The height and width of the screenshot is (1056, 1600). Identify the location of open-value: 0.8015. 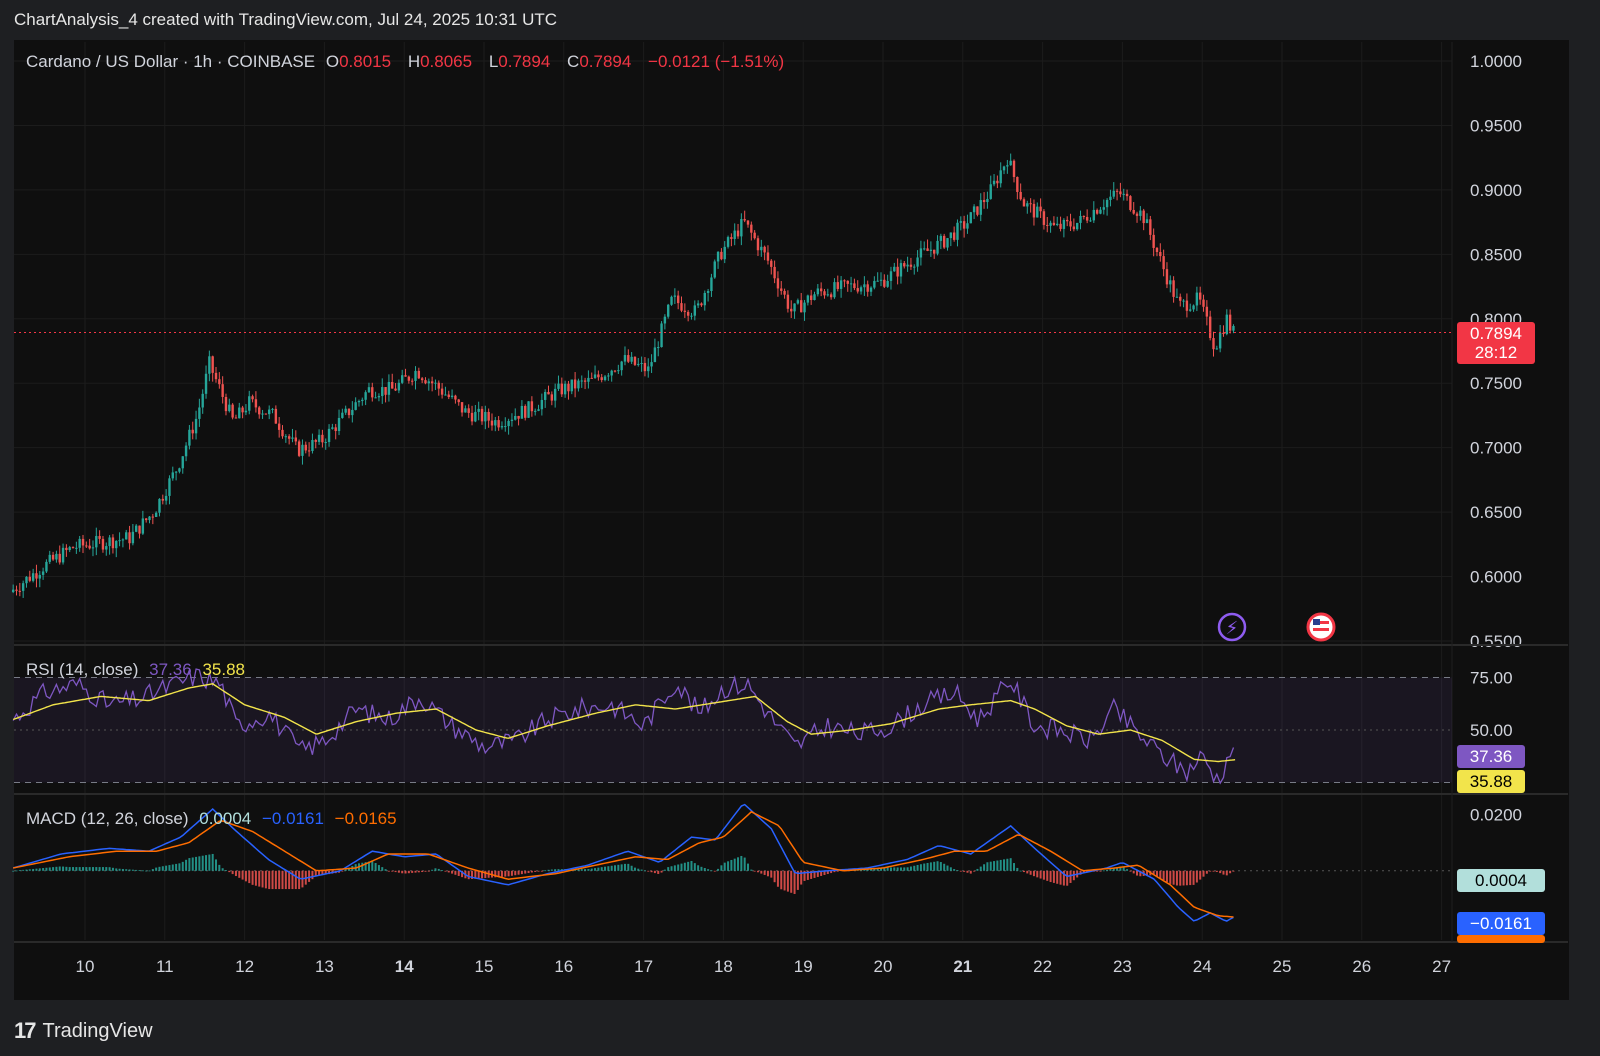
(365, 61).